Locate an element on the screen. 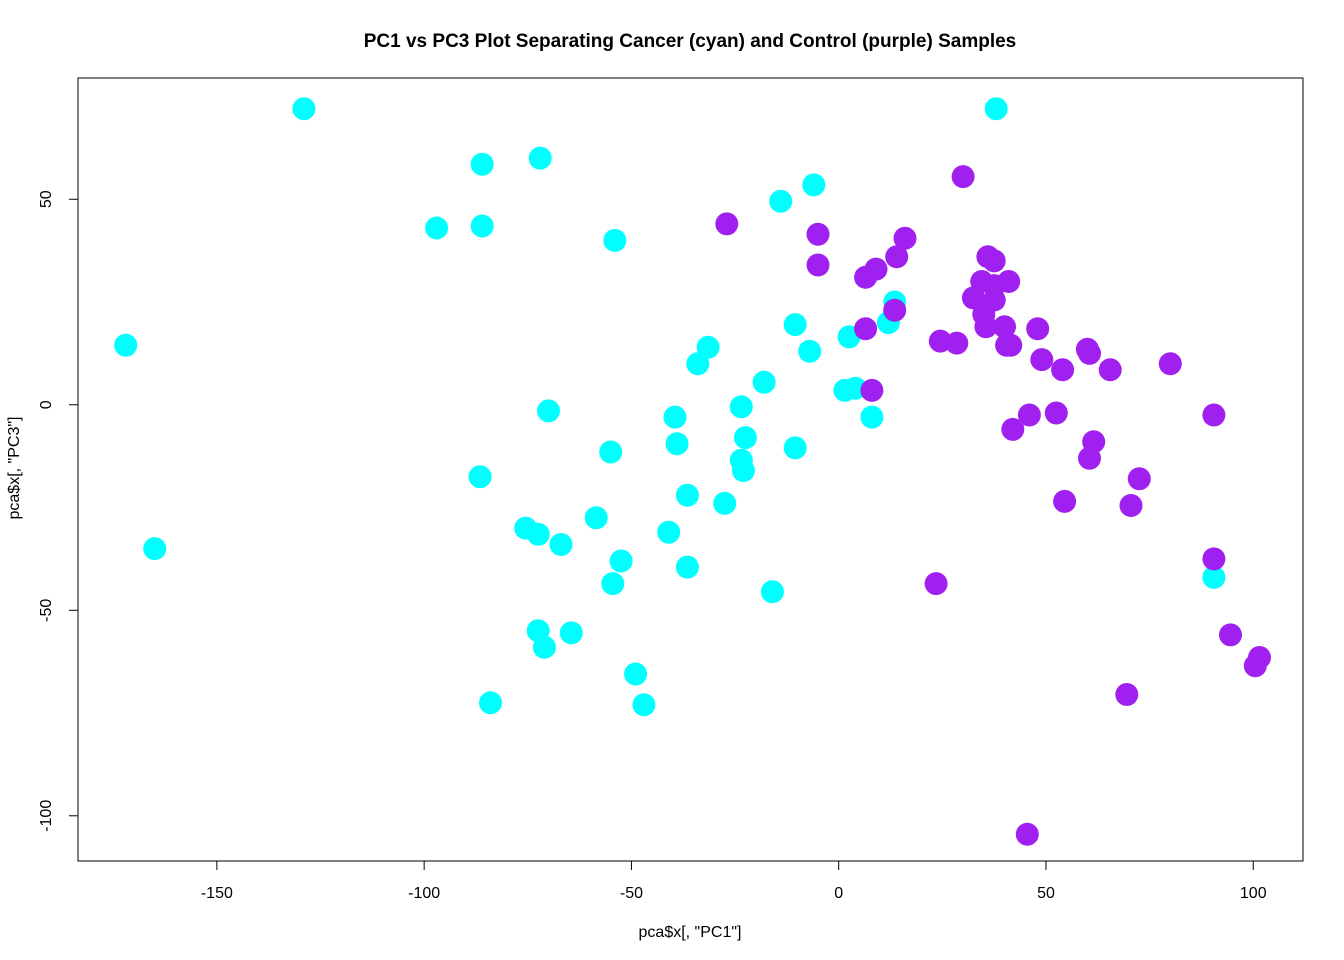 Image resolution: width=1344 pixels, height=960 pixels. x-tick-label: 50 is located at coordinates (1046, 893).